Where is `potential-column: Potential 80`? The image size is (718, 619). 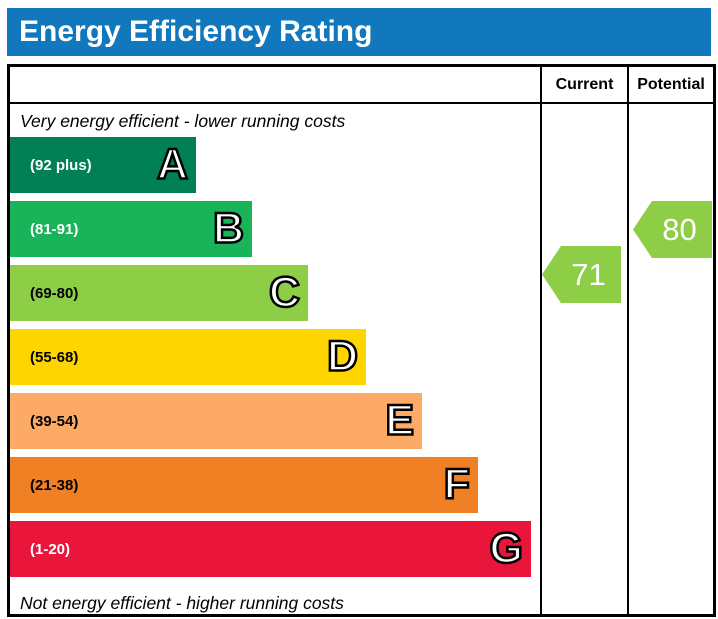 potential-column: Potential 80 is located at coordinates (671, 340).